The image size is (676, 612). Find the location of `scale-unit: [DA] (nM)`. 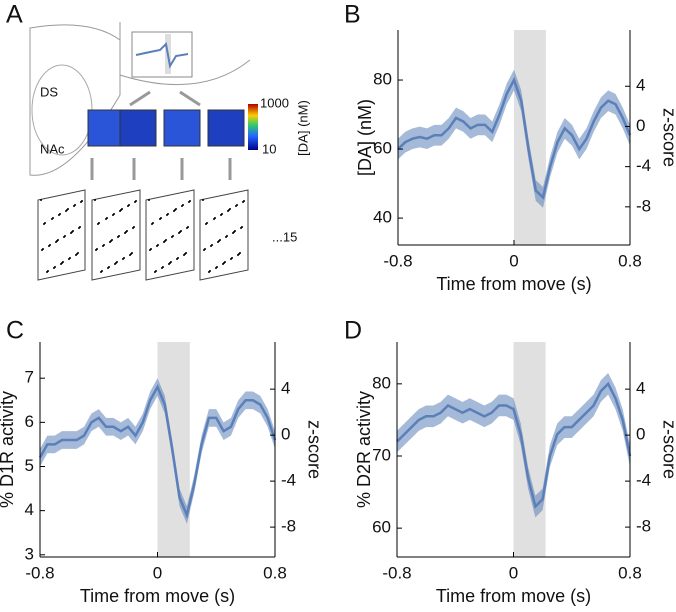

scale-unit: [DA] (nM) is located at coordinates (302, 128).